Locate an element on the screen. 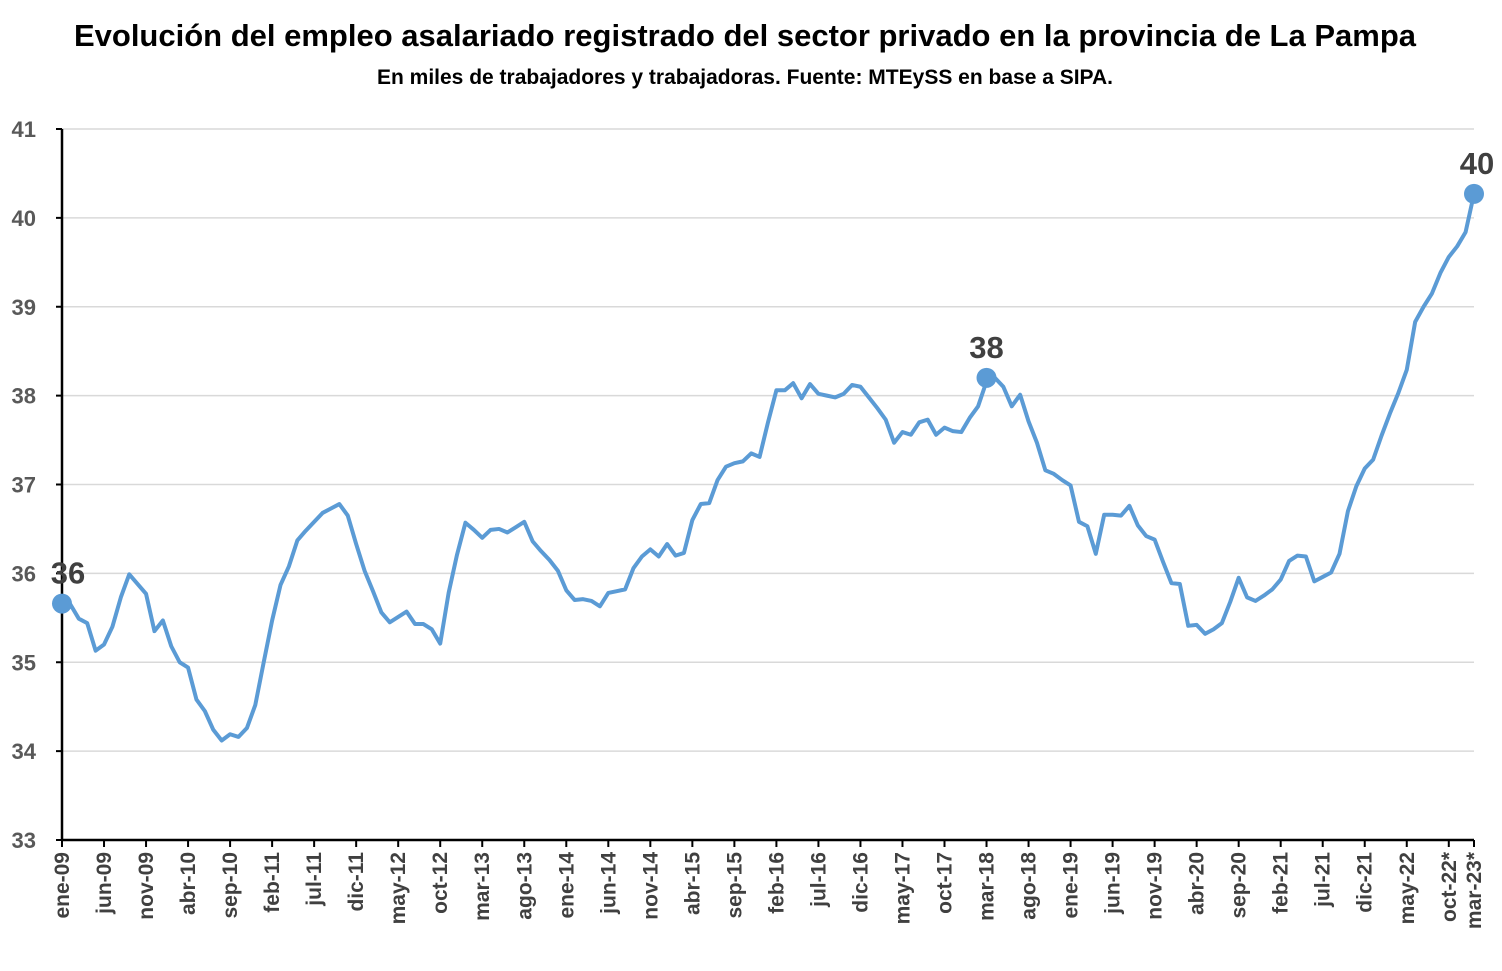 This screenshot has width=1502, height=971. x-tick-label: feb-21 is located at coordinates (1281, 883).